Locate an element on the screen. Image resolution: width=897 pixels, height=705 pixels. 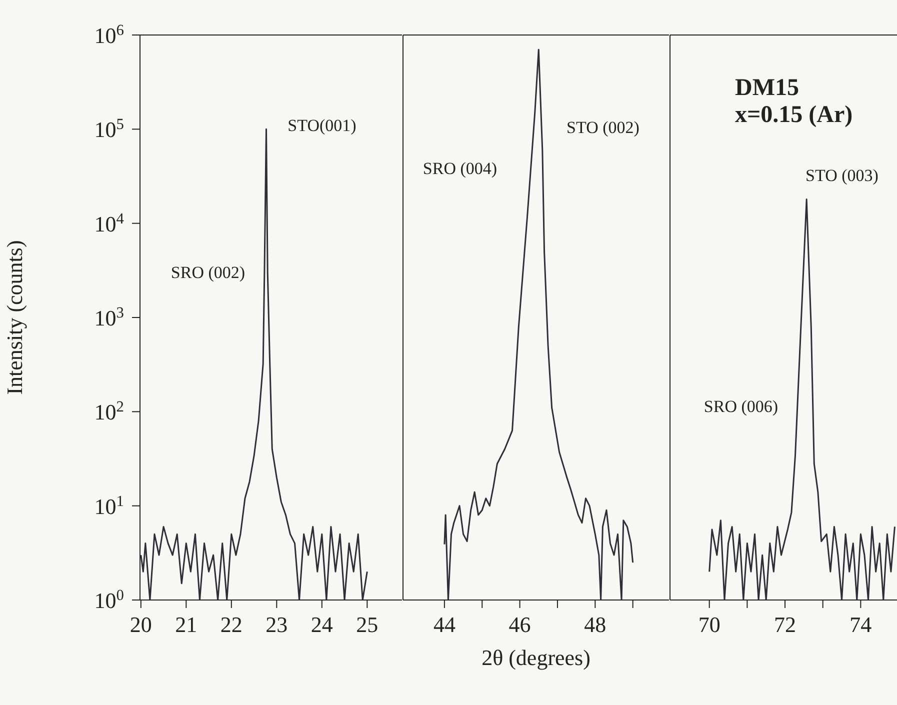
annotation: STO(001) is located at coordinates (322, 125).